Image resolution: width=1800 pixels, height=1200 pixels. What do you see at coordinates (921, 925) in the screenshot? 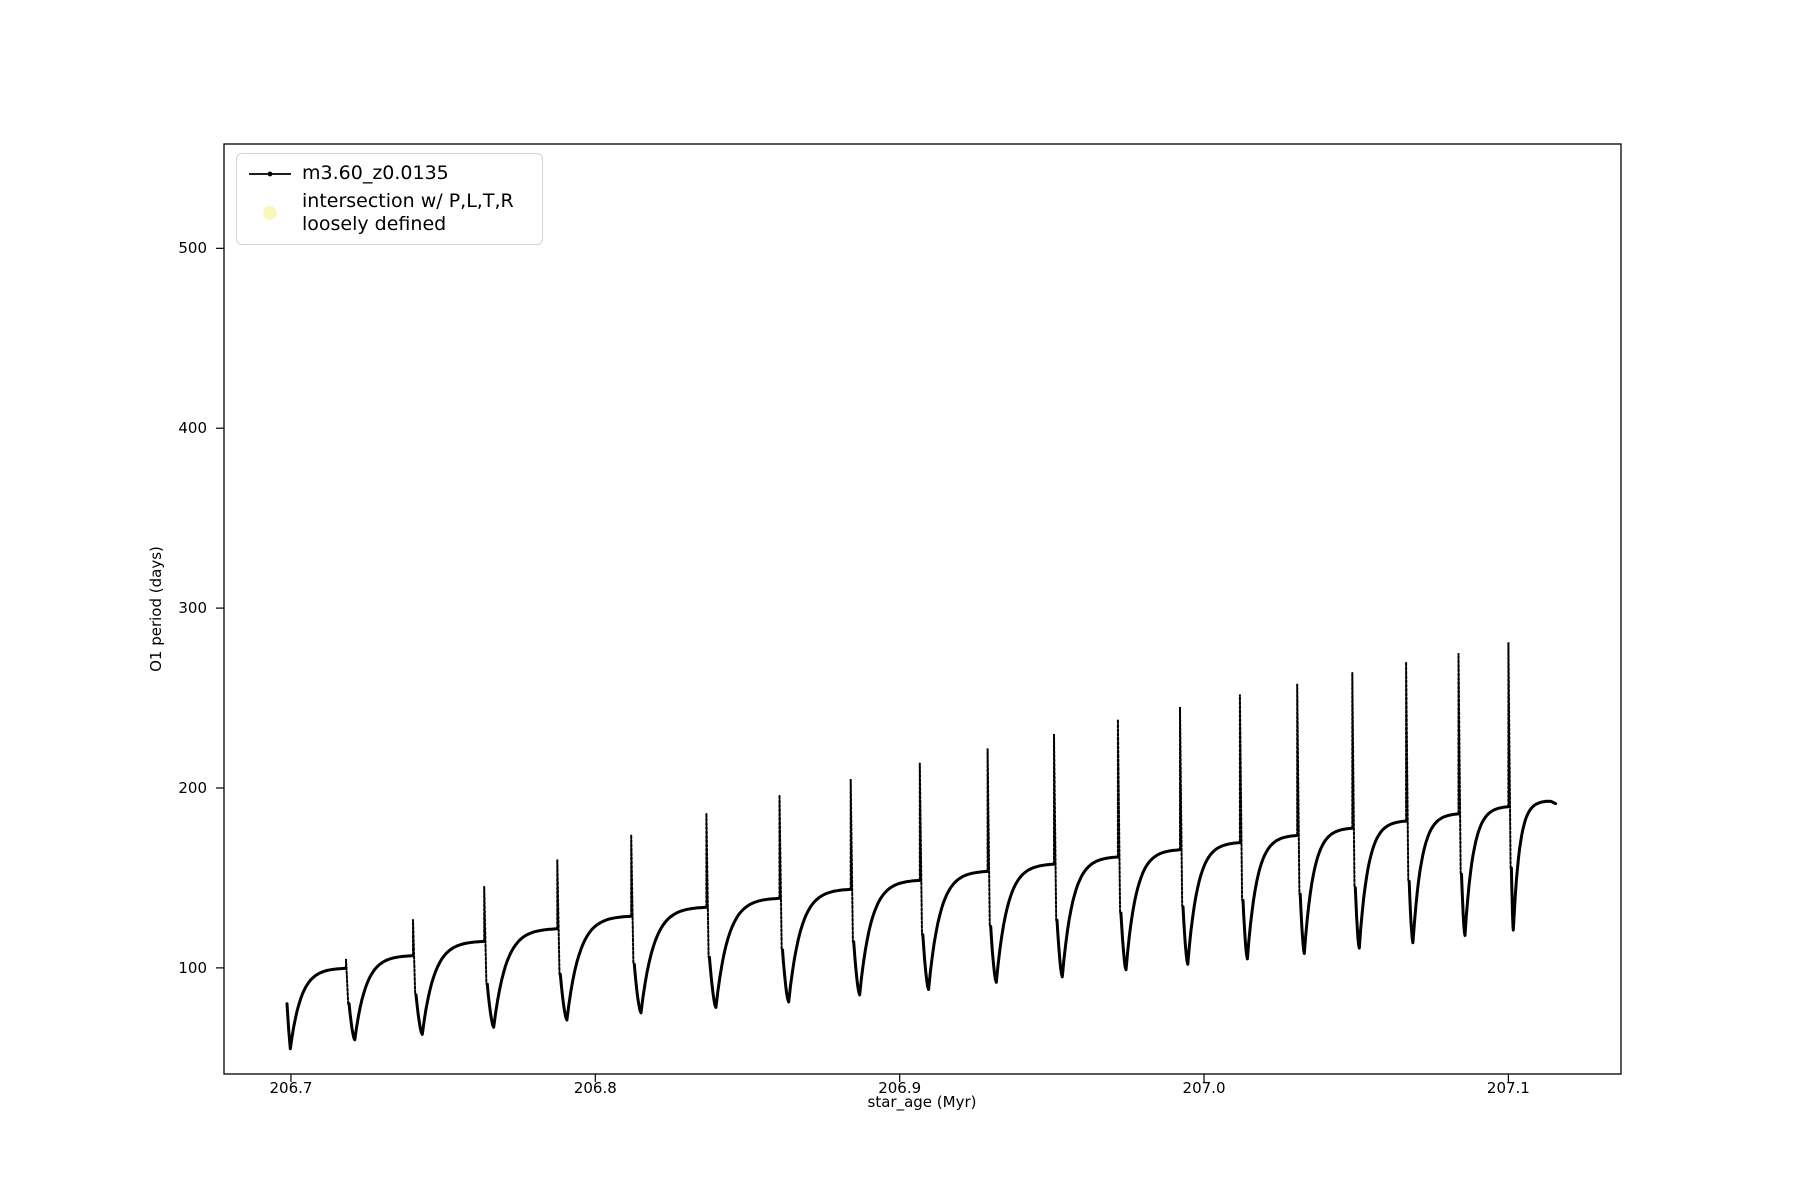
I see `series-line` at bounding box center [921, 925].